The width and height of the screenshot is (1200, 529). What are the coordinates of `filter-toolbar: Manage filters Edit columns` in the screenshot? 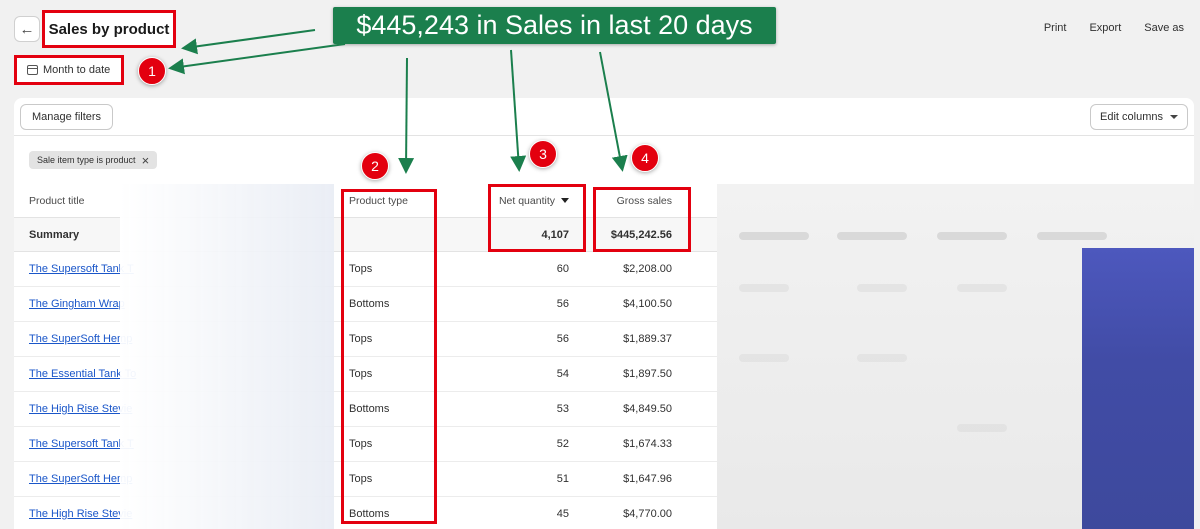 It's located at (604, 117).